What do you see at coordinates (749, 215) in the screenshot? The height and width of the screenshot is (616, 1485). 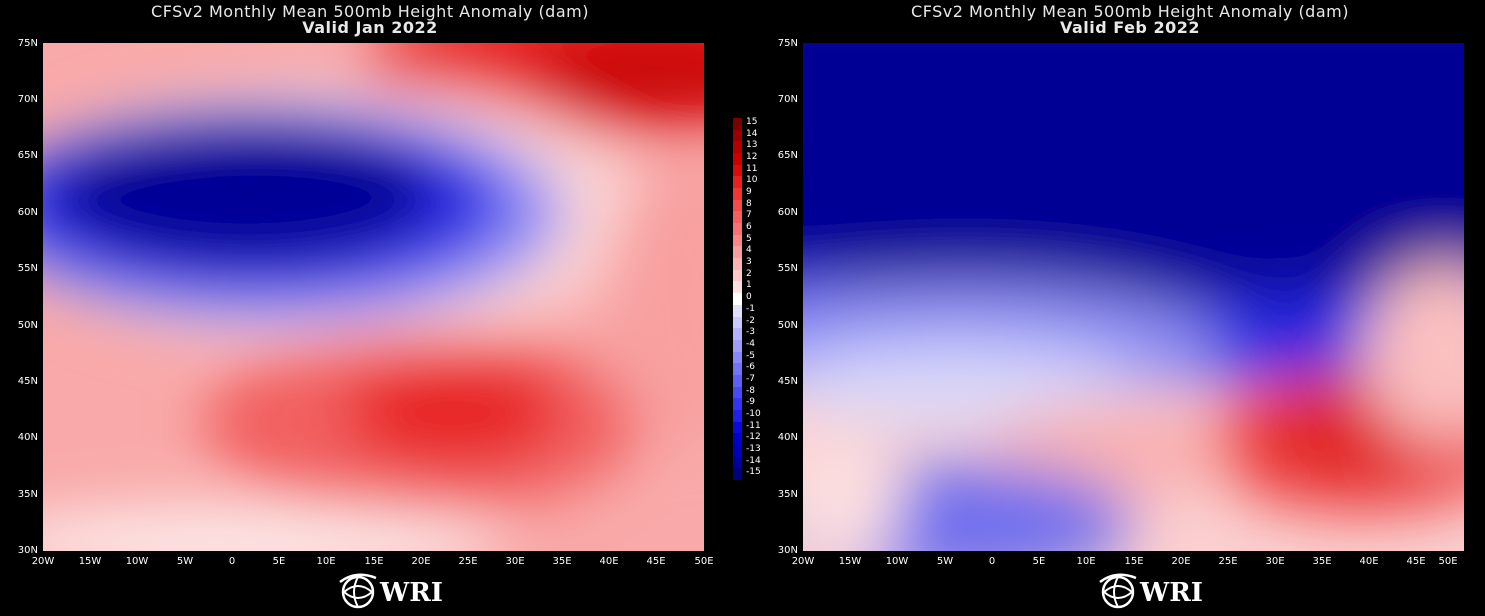 I see `colorbar-label: 7` at bounding box center [749, 215].